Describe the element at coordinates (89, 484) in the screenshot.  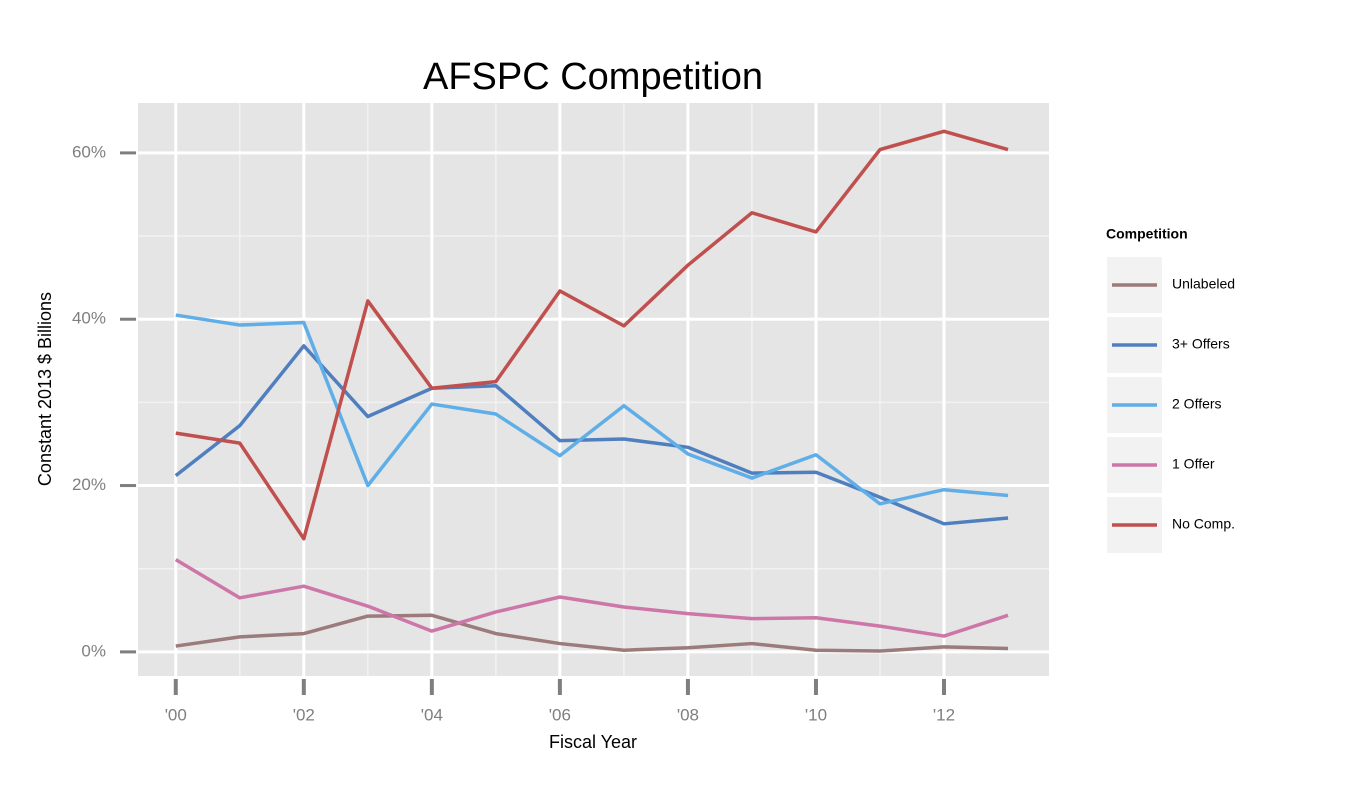
I see `y-tick-label: 20%` at that location.